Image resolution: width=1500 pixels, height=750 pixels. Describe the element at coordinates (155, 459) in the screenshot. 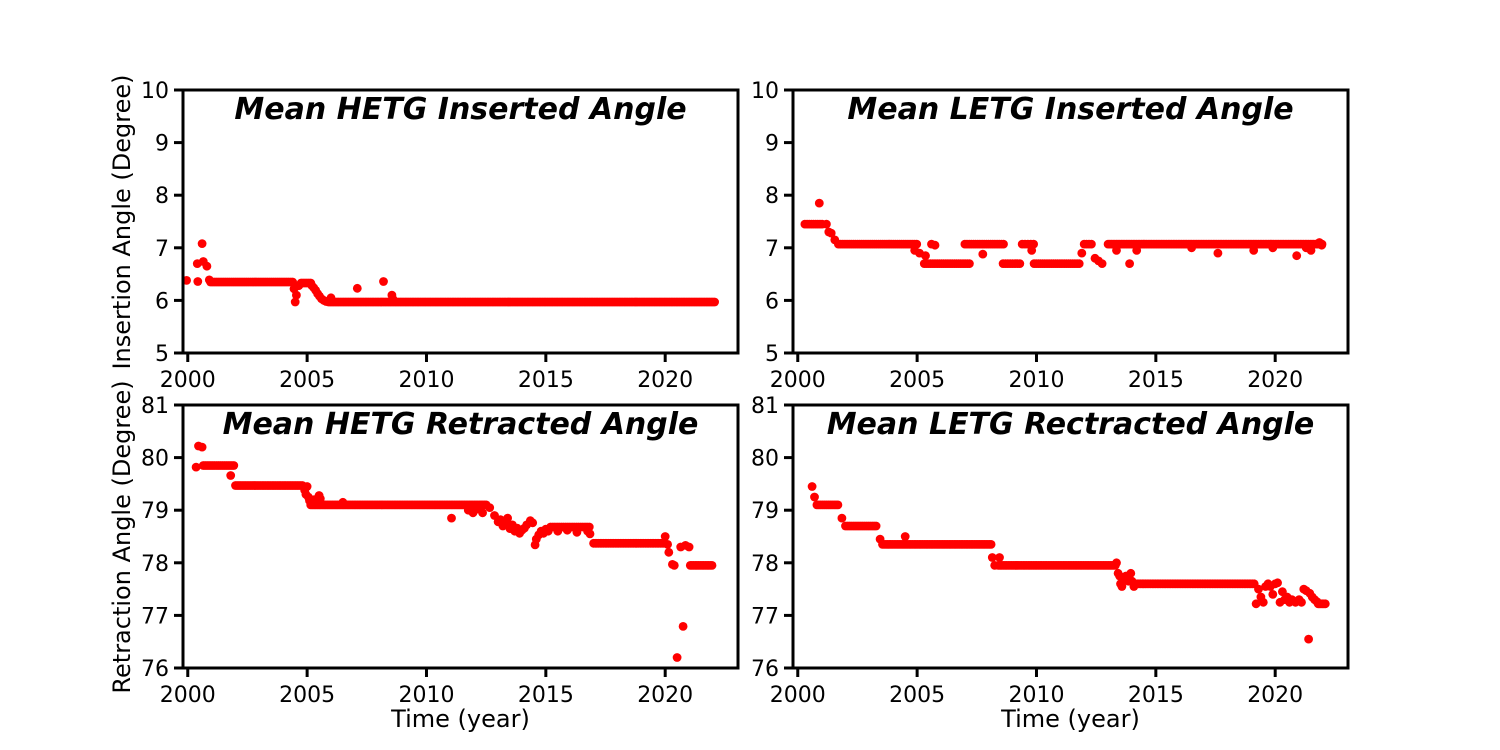

I see `y-tick-label: 80` at that location.